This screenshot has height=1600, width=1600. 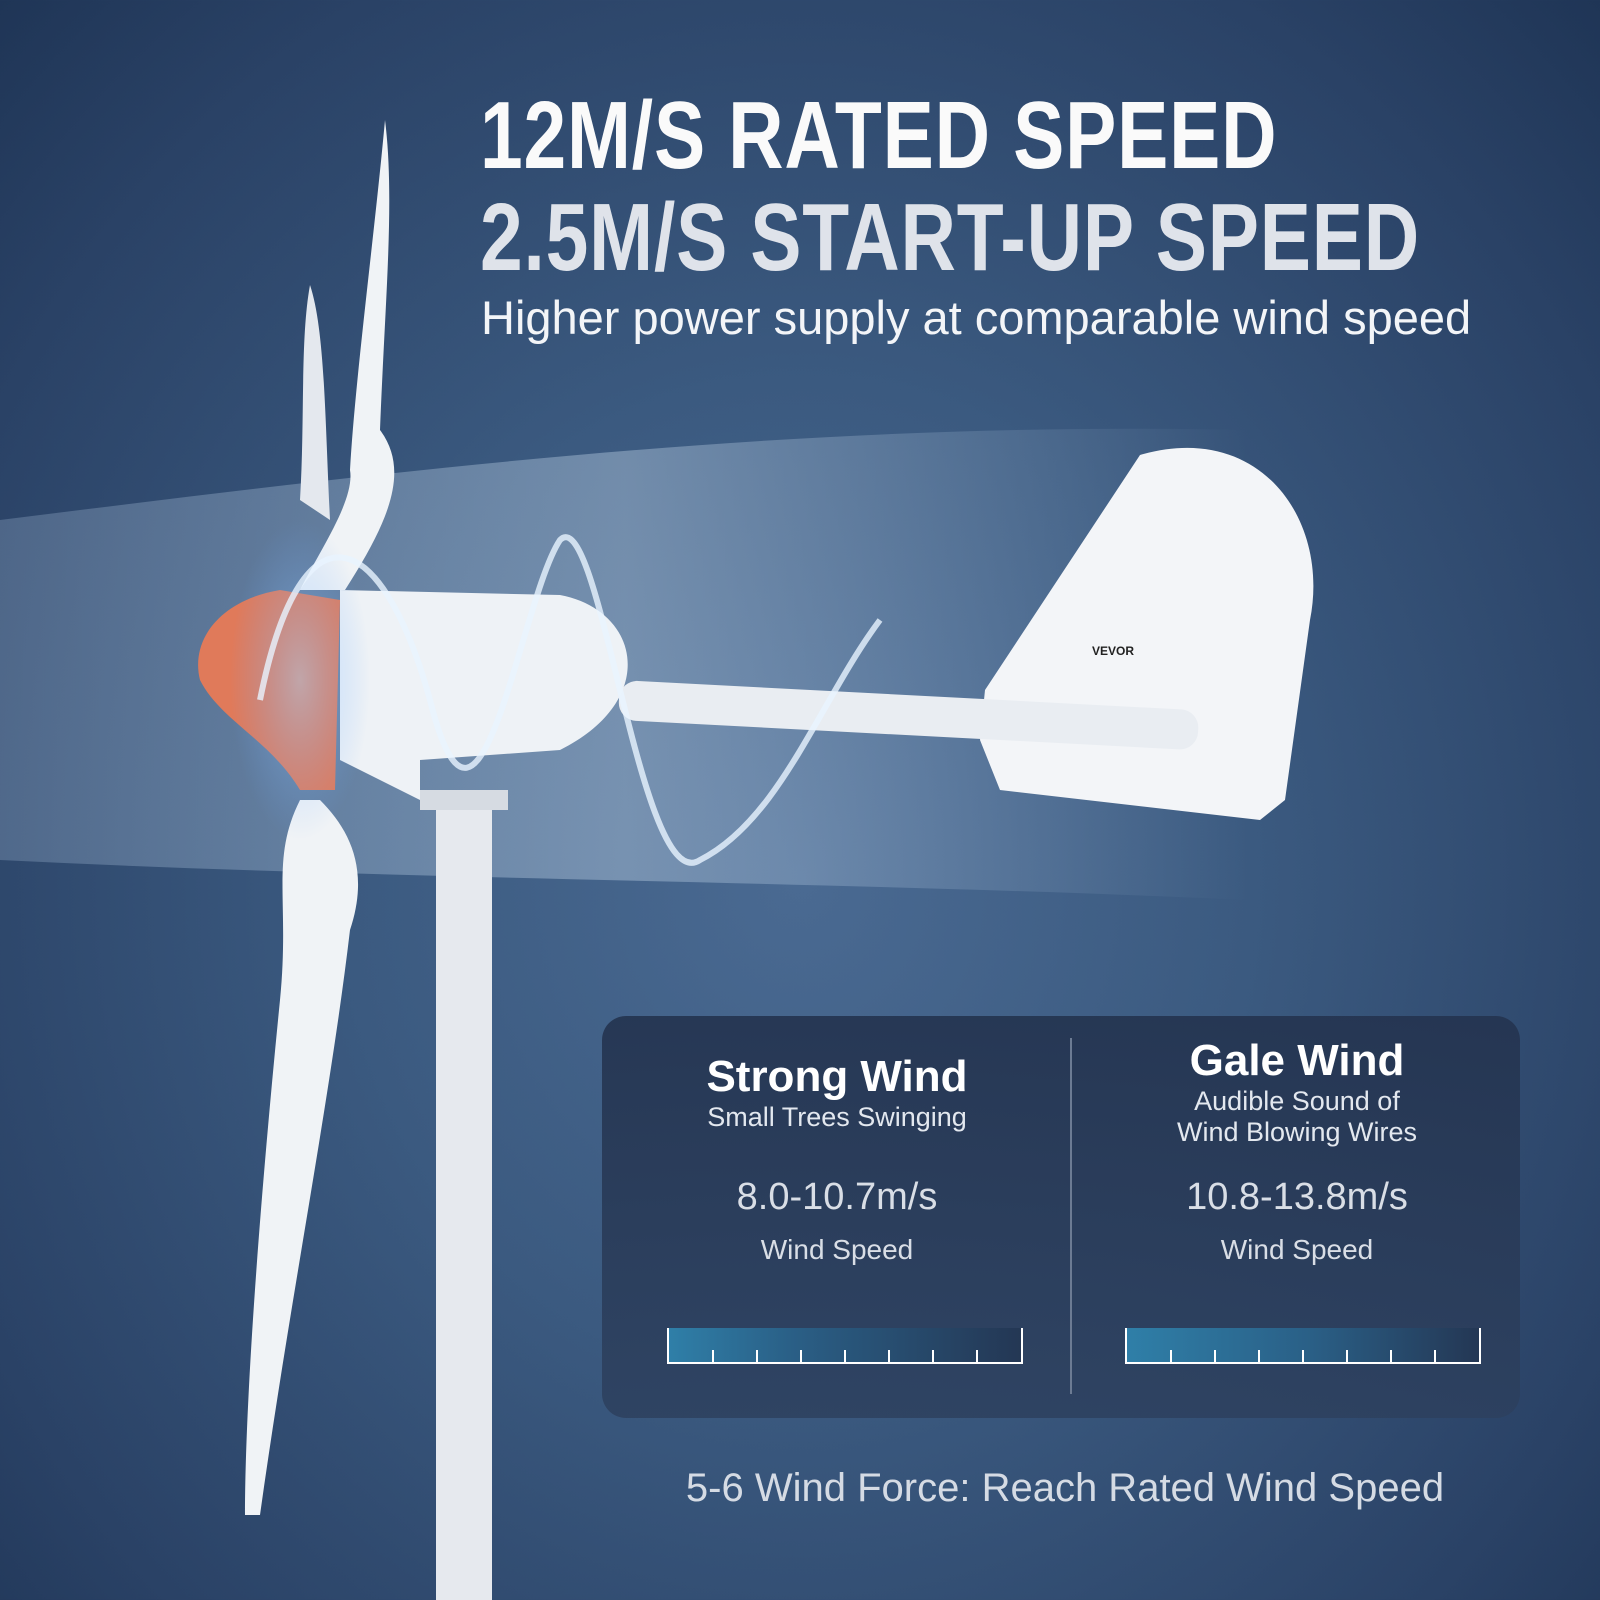 What do you see at coordinates (837, 1117) in the screenshot?
I see `column-description: Small Trees Swinging` at bounding box center [837, 1117].